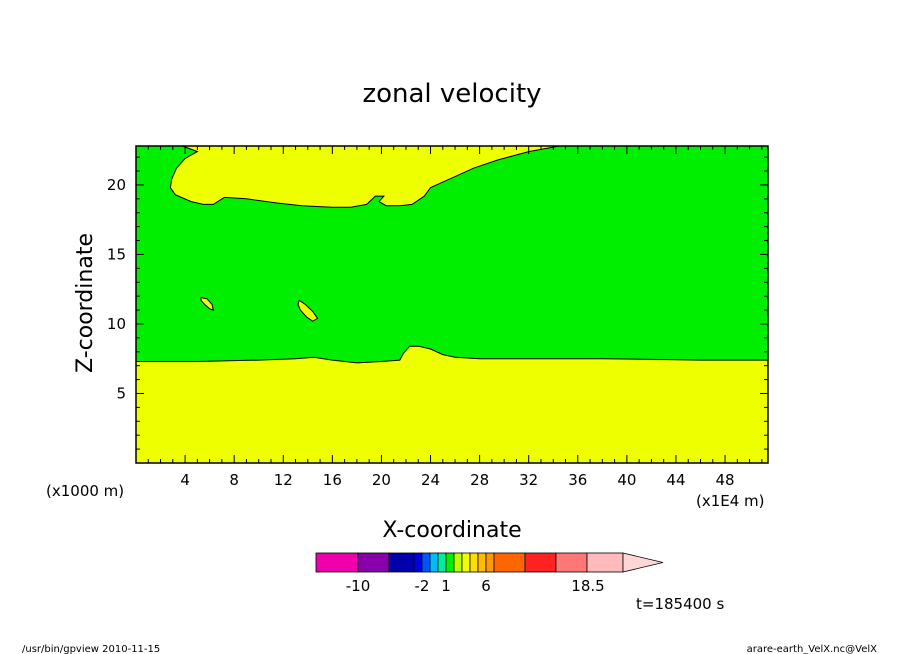  I want to click on x-axis-unit: (x1E4 m), so click(730, 501).